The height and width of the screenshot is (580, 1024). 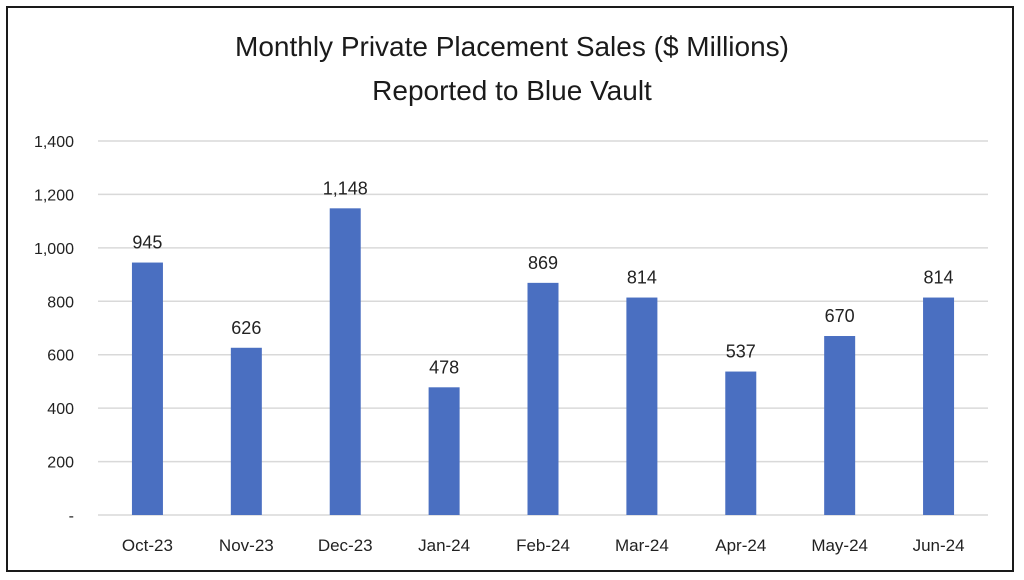 I want to click on y-tick-label: 200, so click(x=60, y=463).